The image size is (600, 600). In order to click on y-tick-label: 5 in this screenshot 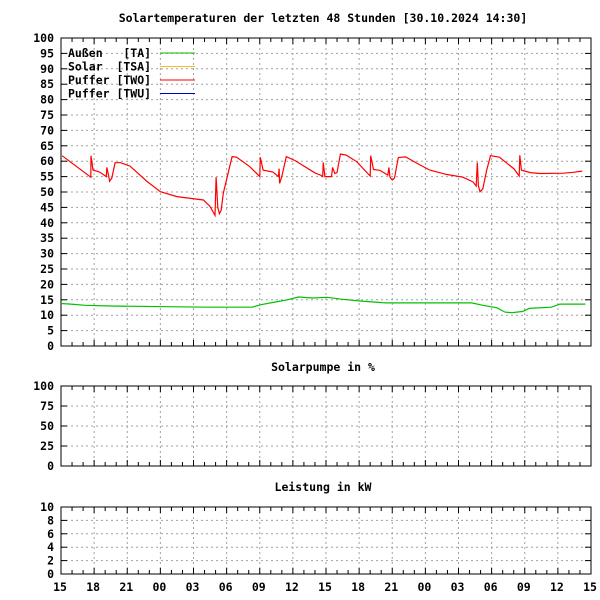, I will do `click(50, 331)`.